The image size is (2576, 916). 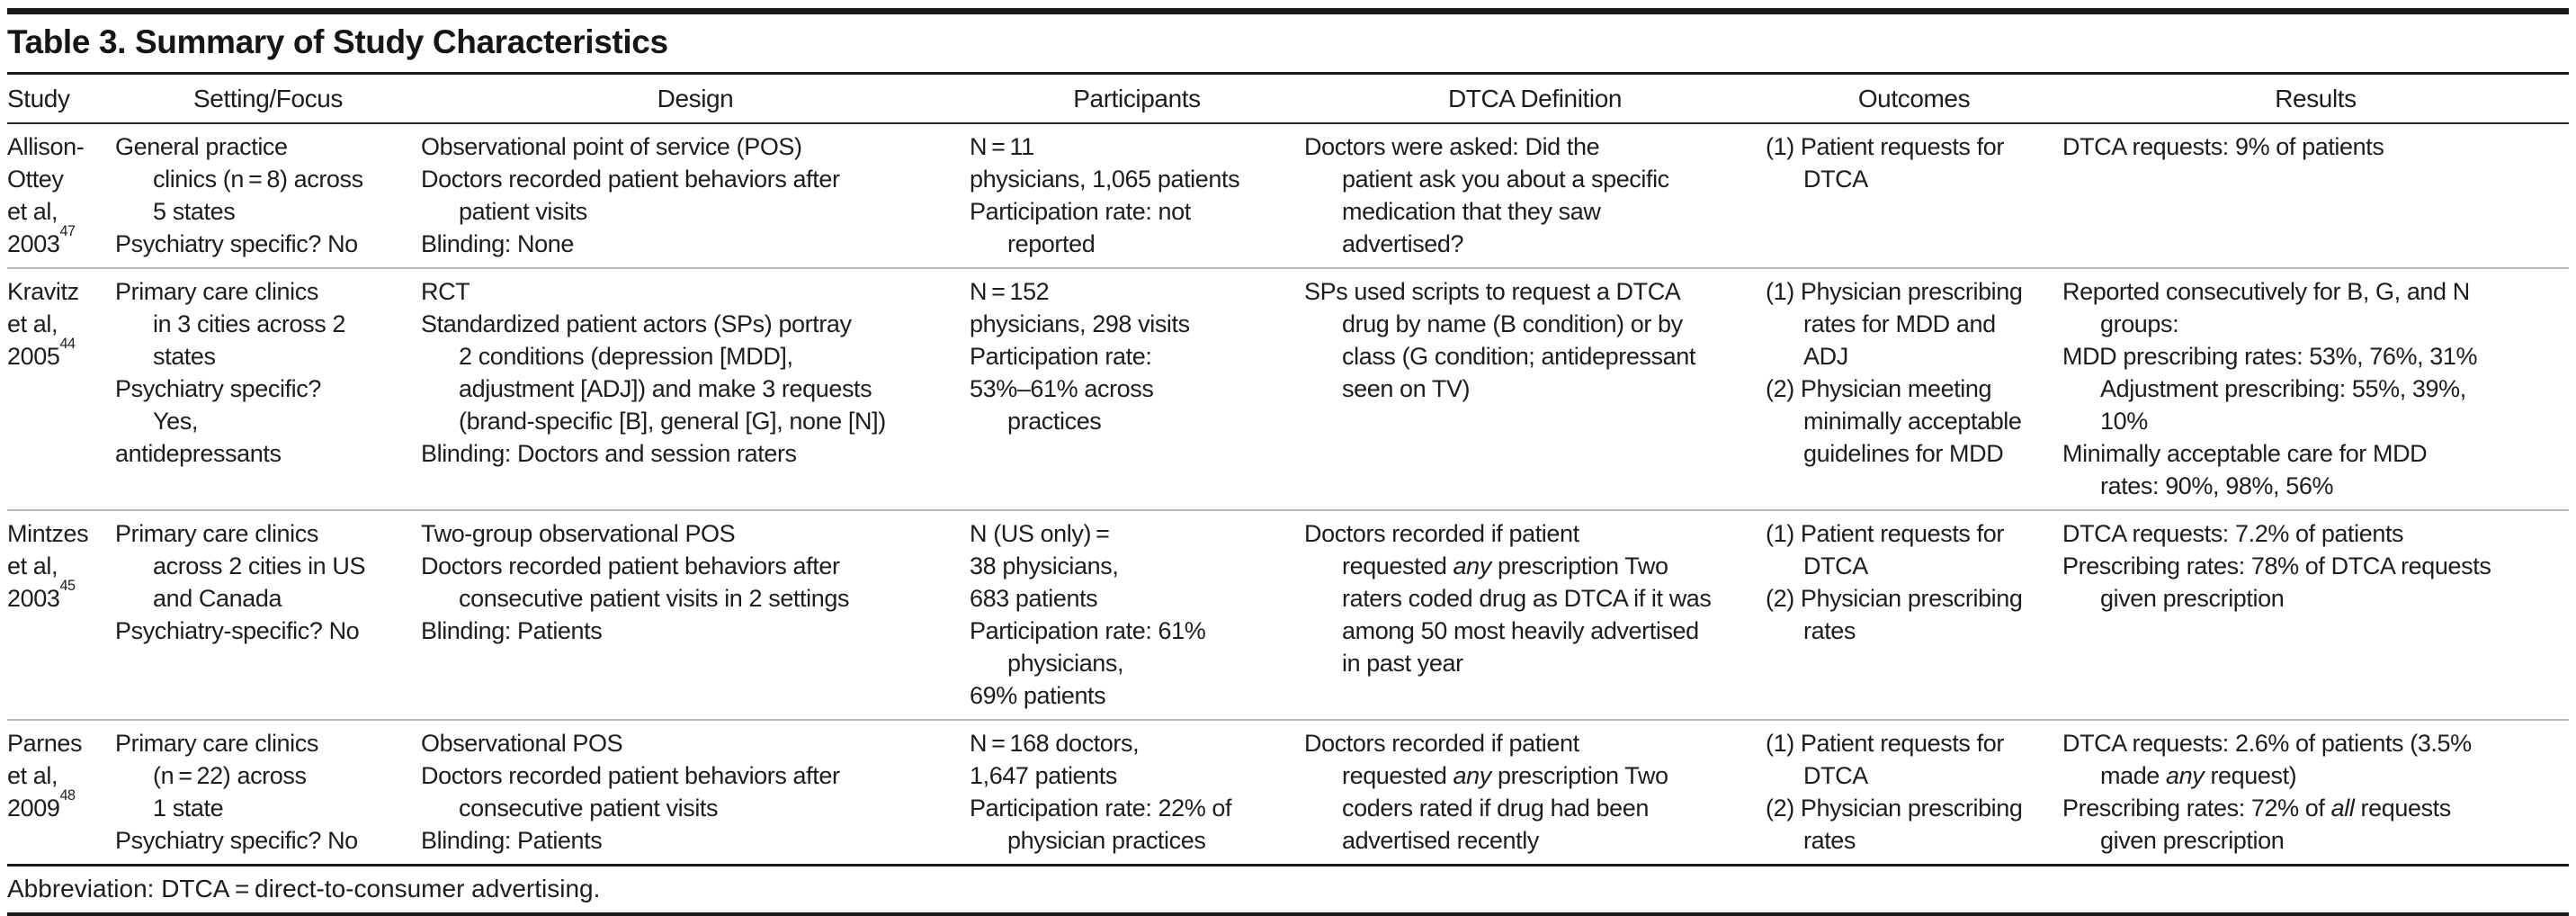 I want to click on cell-line: RCT, so click(x=445, y=291).